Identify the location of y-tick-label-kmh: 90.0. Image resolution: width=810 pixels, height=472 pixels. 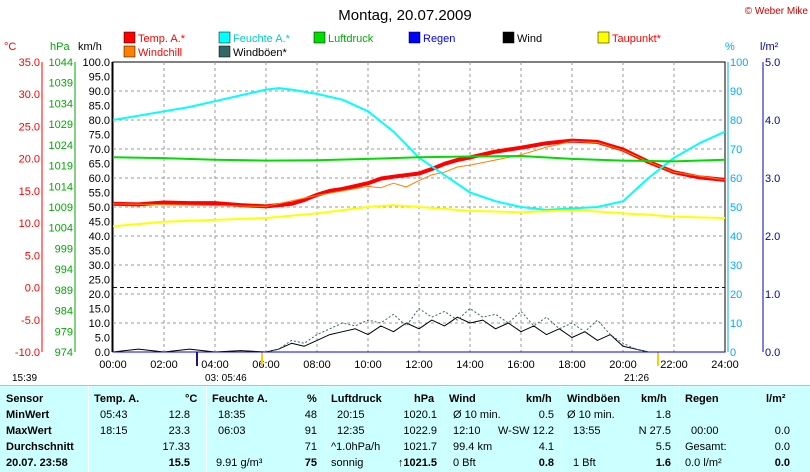
(99, 92).